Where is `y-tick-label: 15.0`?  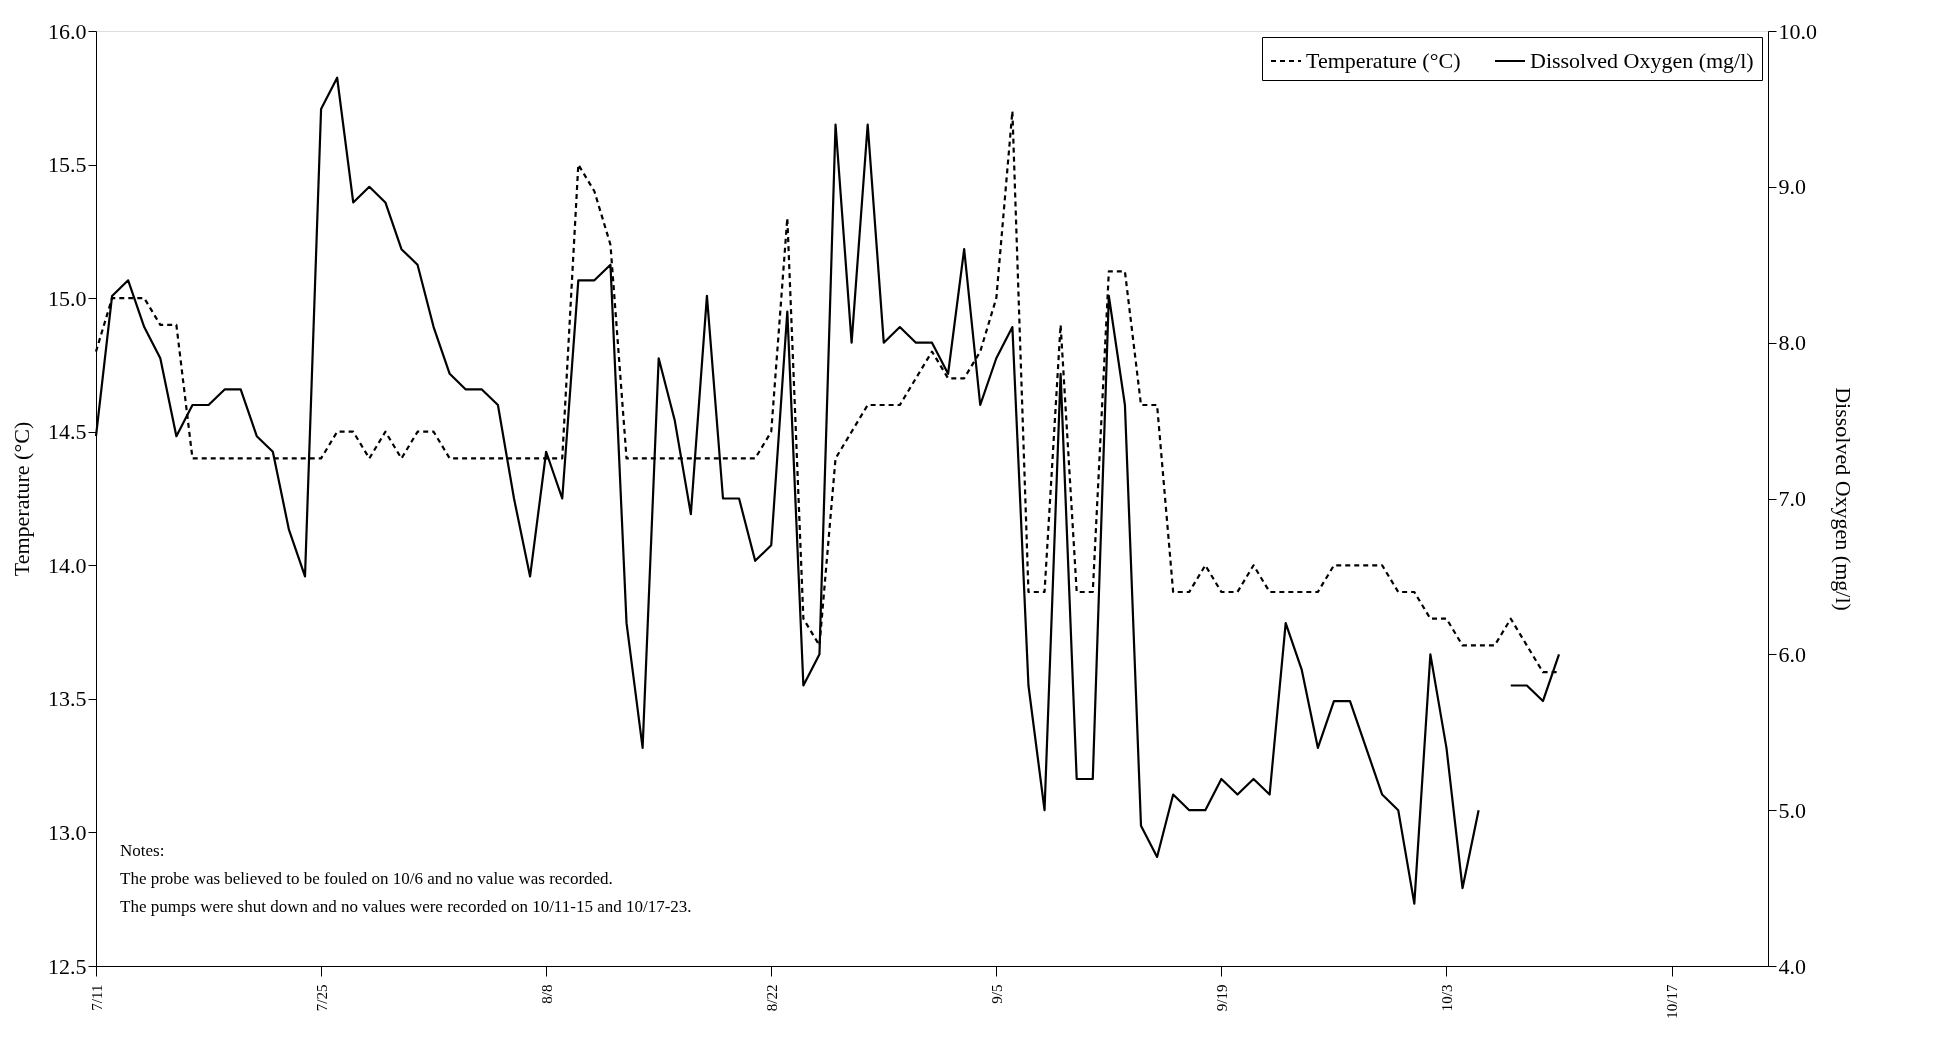
y-tick-label: 15.0 is located at coordinates (67, 298).